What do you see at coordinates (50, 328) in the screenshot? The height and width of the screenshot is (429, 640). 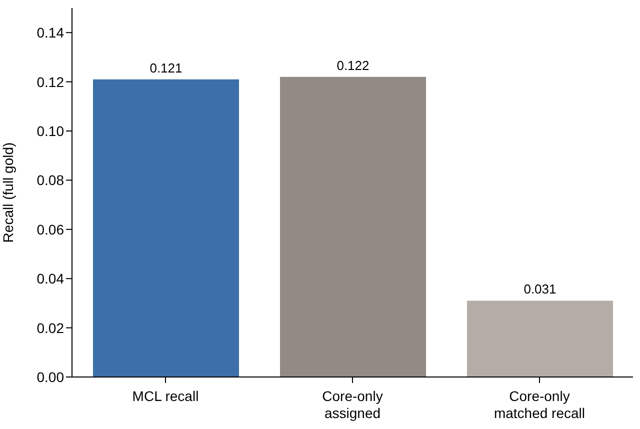 I see `y-tick-label: 0.02` at bounding box center [50, 328].